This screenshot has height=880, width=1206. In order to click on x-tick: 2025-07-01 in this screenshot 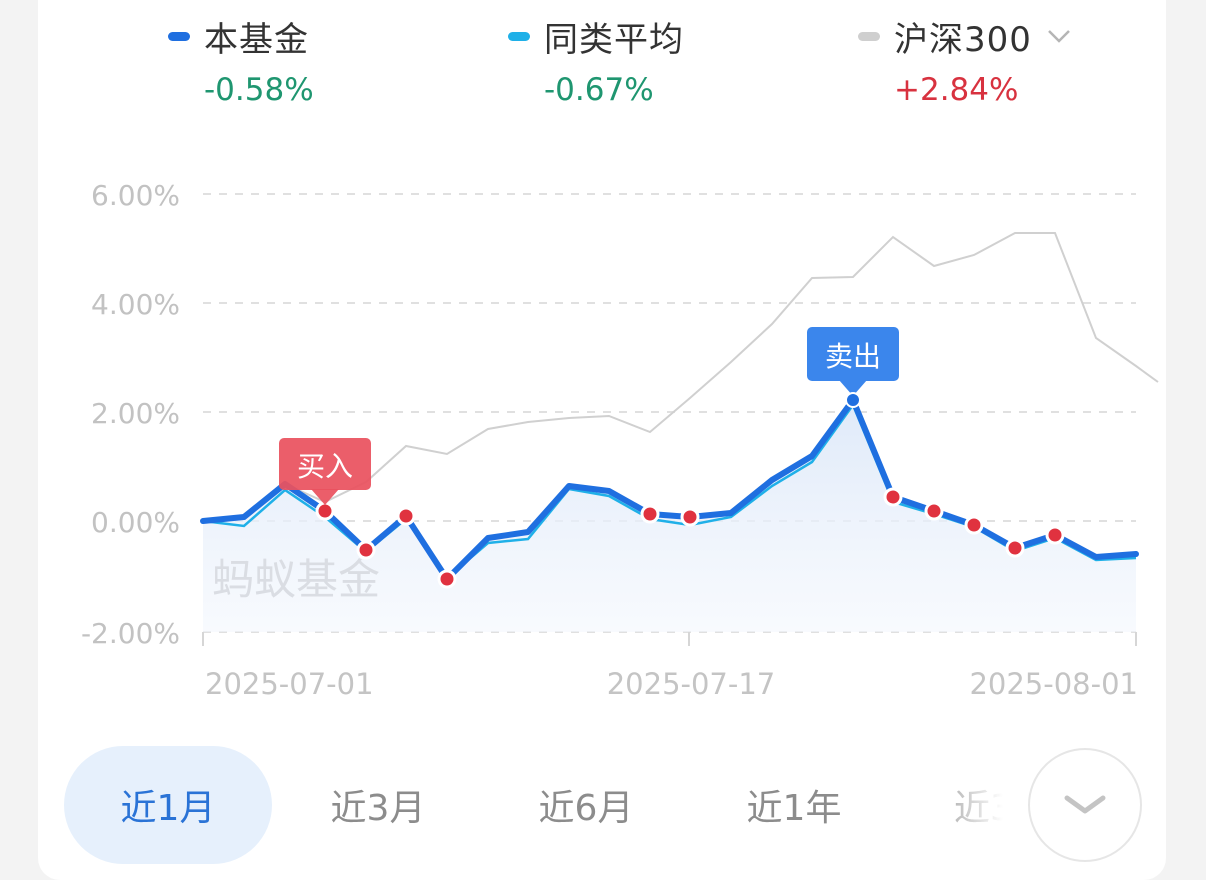, I will do `click(289, 684)`.